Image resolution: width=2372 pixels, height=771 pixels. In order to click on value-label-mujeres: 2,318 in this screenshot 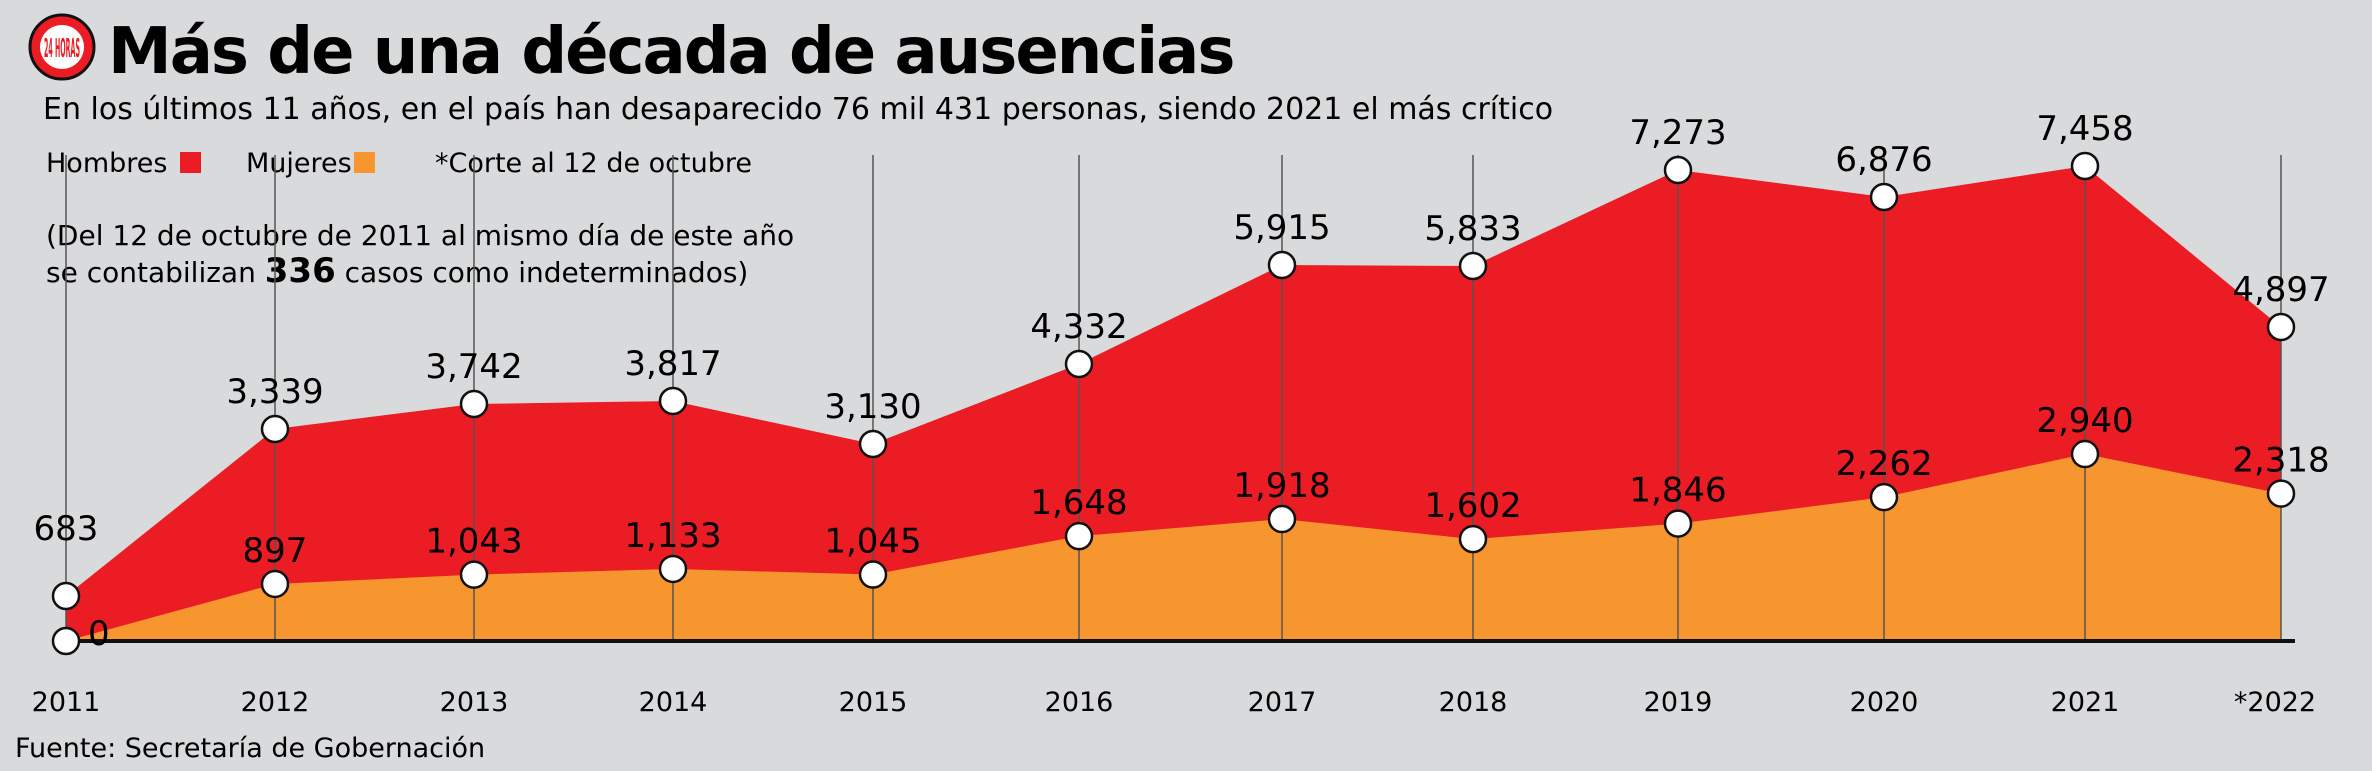, I will do `click(2280, 461)`.